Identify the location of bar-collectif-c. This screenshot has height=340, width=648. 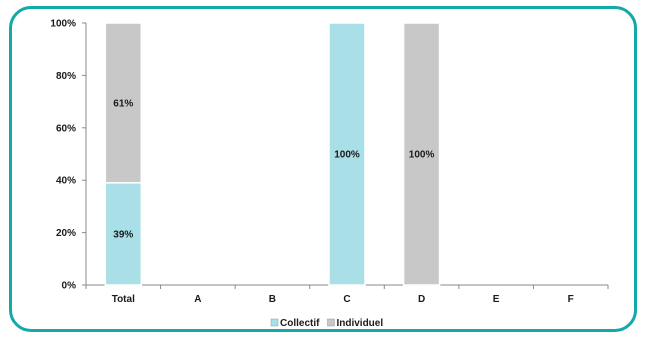
(347, 154).